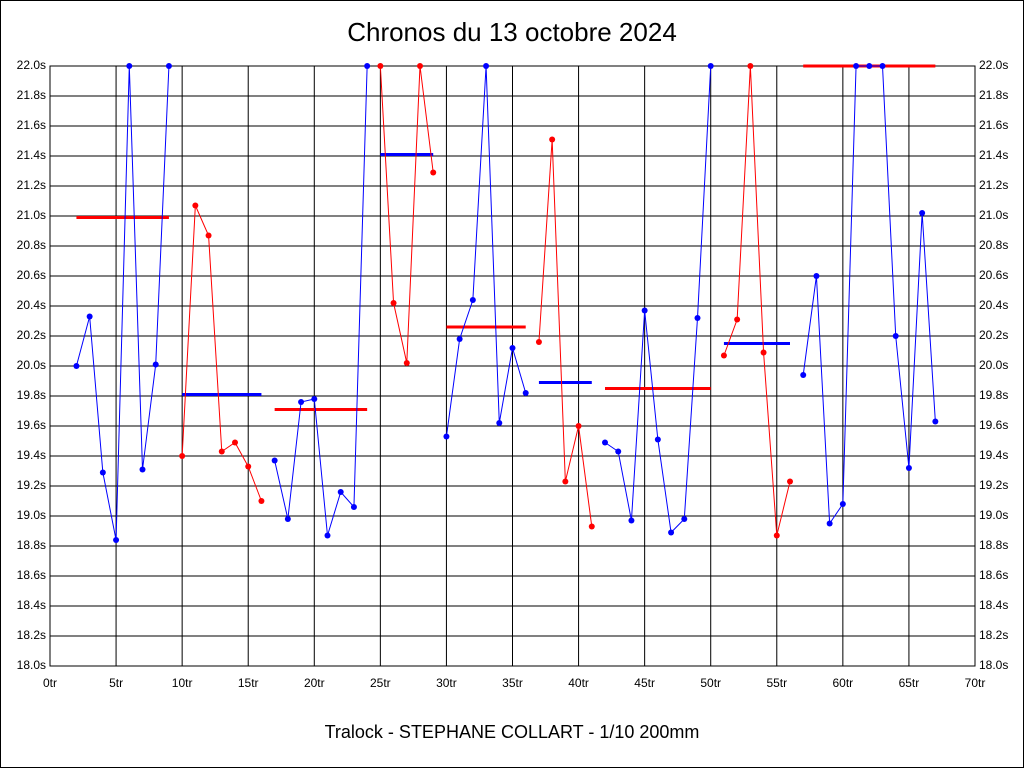 The height and width of the screenshot is (768, 1024). Describe the element at coordinates (182, 683) in the screenshot. I see `x-tick-label: 10tr` at that location.